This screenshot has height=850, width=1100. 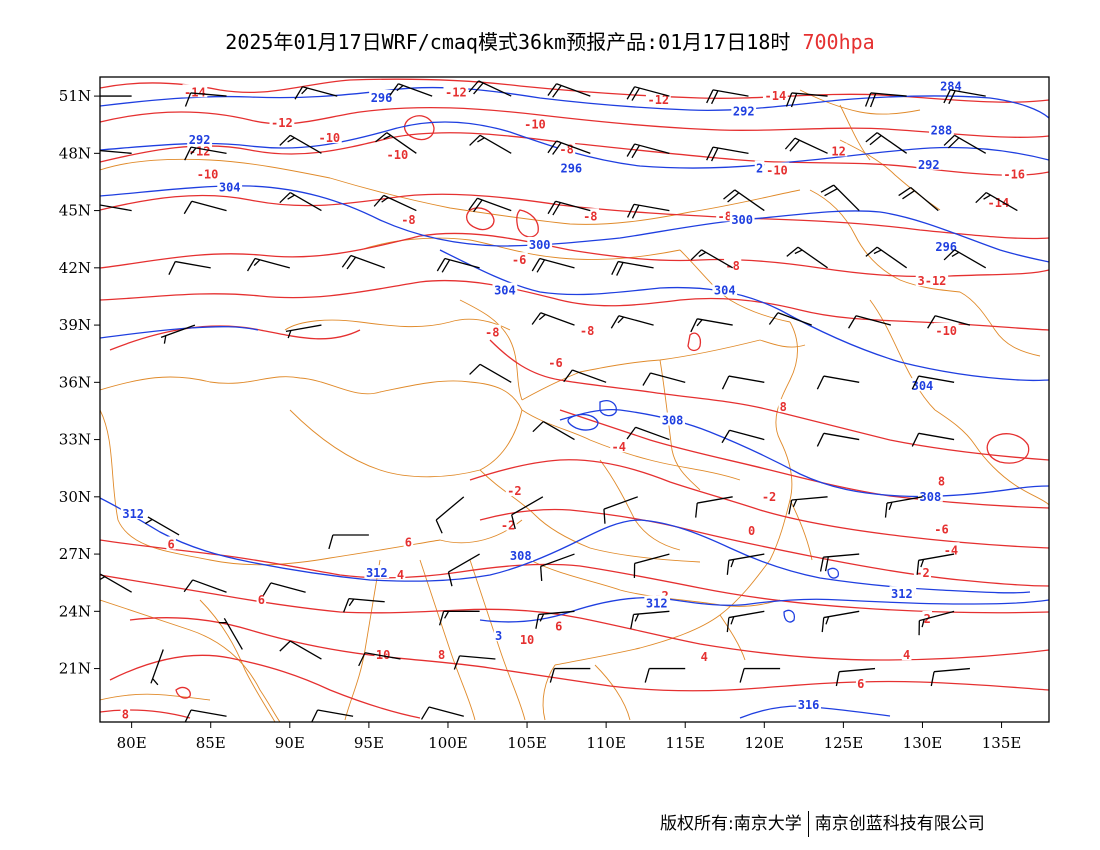 I want to click on contour-label: -6, so click(x=555, y=363).